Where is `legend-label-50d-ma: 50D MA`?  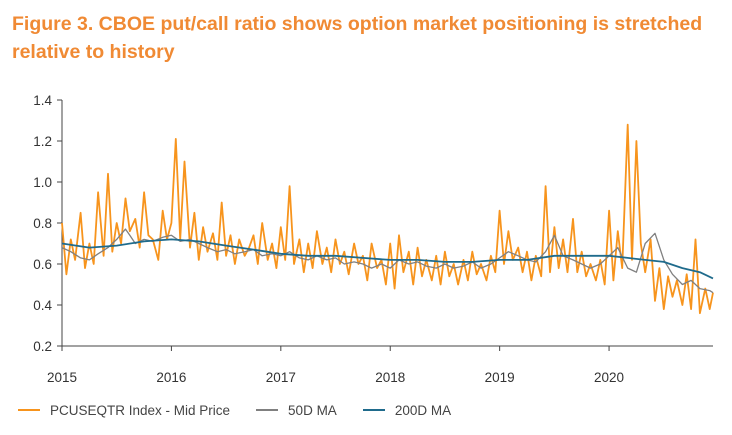 legend-label-50d-ma: 50D MA is located at coordinates (312, 410).